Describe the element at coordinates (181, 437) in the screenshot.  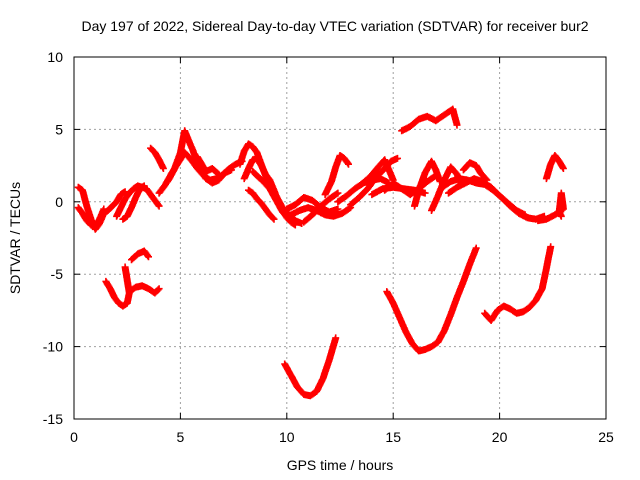
I see `x-tick-label: 5` at that location.